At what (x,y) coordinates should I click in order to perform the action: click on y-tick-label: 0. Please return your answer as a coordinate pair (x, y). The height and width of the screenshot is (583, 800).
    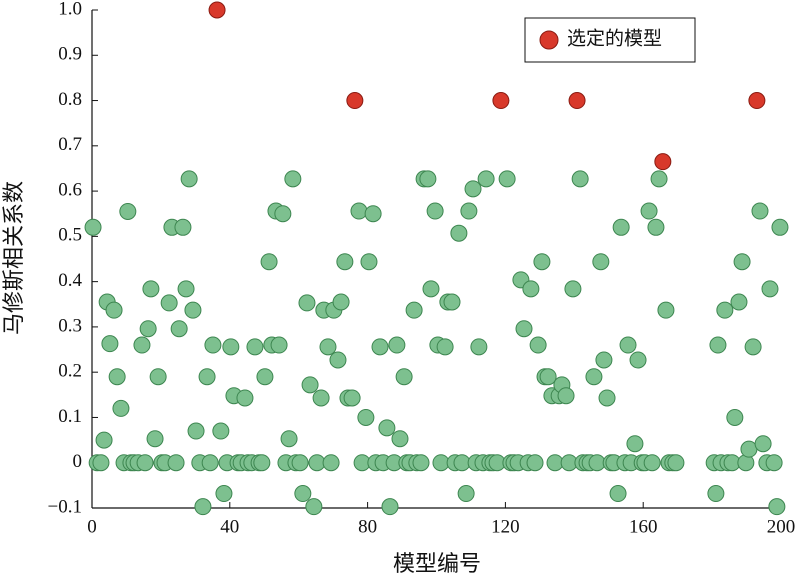
    Looking at the image, I should click on (78, 461).